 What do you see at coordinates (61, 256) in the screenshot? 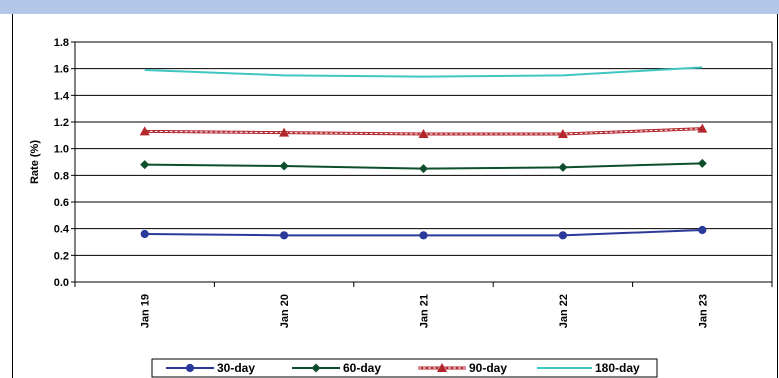
I see `y-tick-label: 0.2` at bounding box center [61, 256].